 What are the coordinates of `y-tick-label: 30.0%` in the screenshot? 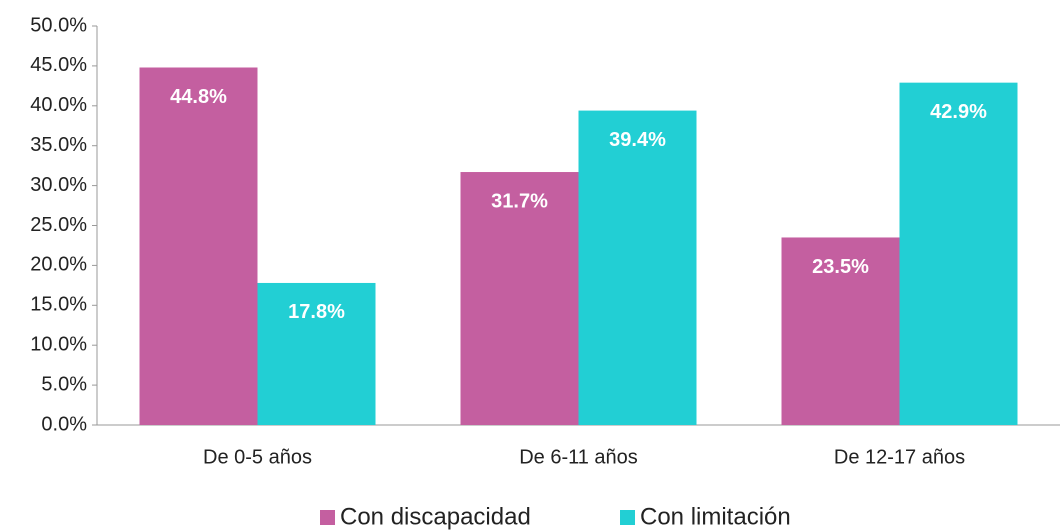 It's located at (58, 185).